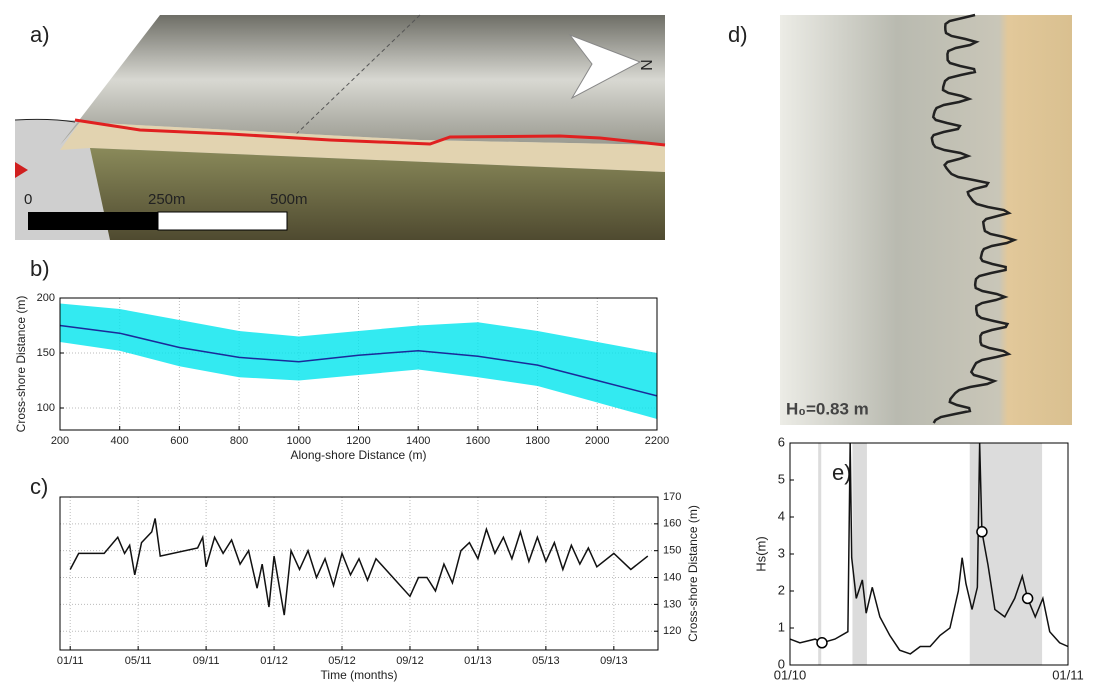 The image size is (1099, 684). What do you see at coordinates (645, 65) in the screenshot?
I see `north-label: N` at bounding box center [645, 65].